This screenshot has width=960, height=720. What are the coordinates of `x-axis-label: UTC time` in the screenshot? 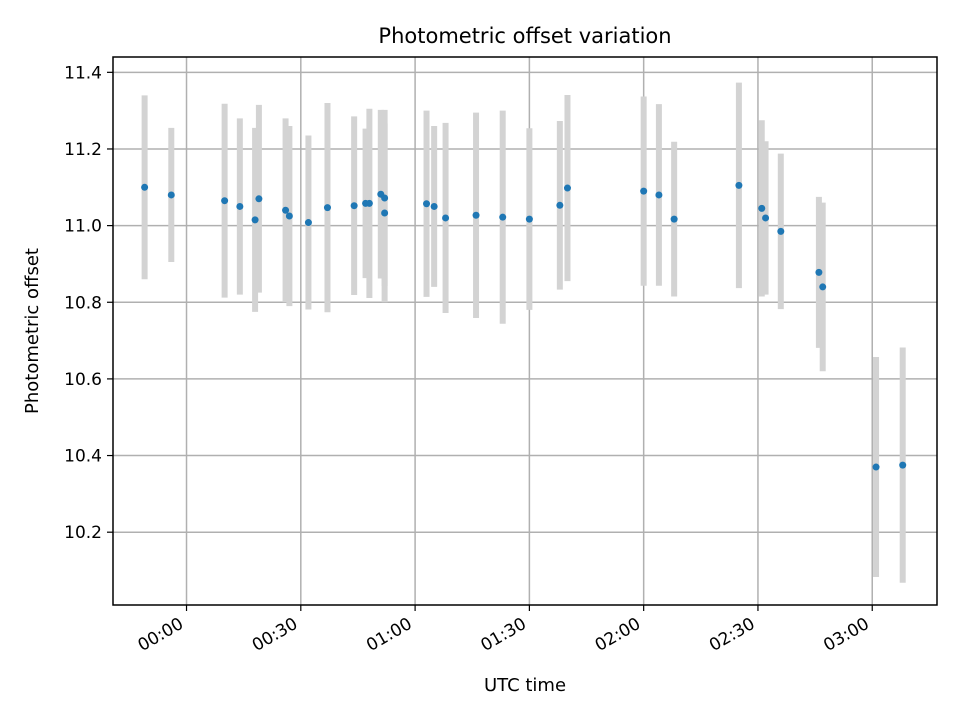 It's located at (525, 685).